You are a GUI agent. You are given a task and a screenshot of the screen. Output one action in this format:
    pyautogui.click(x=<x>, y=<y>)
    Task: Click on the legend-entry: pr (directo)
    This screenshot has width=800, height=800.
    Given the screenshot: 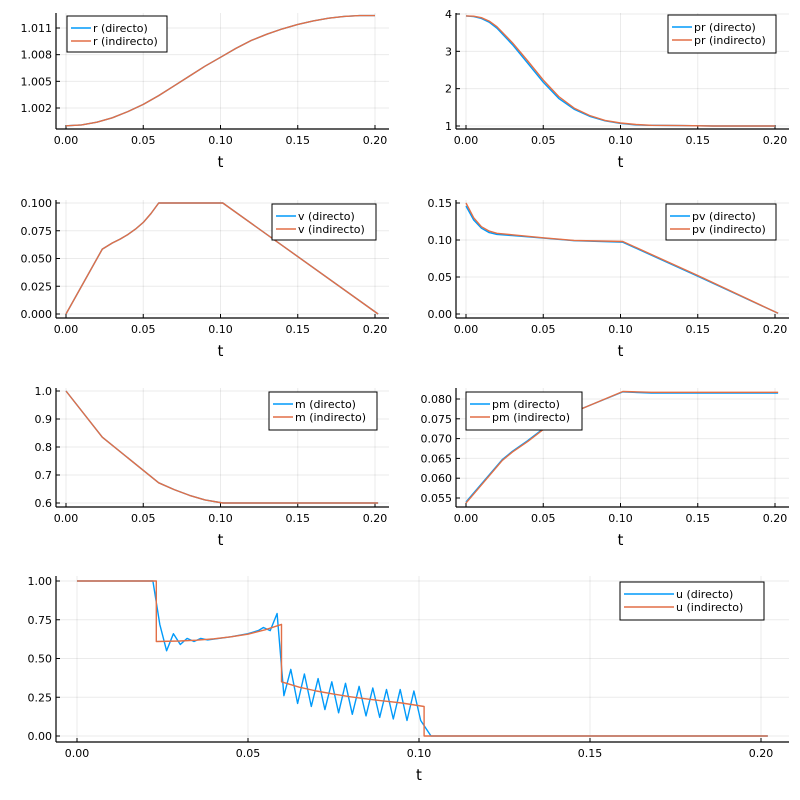 What is the action you would take?
    pyautogui.click(x=725, y=27)
    